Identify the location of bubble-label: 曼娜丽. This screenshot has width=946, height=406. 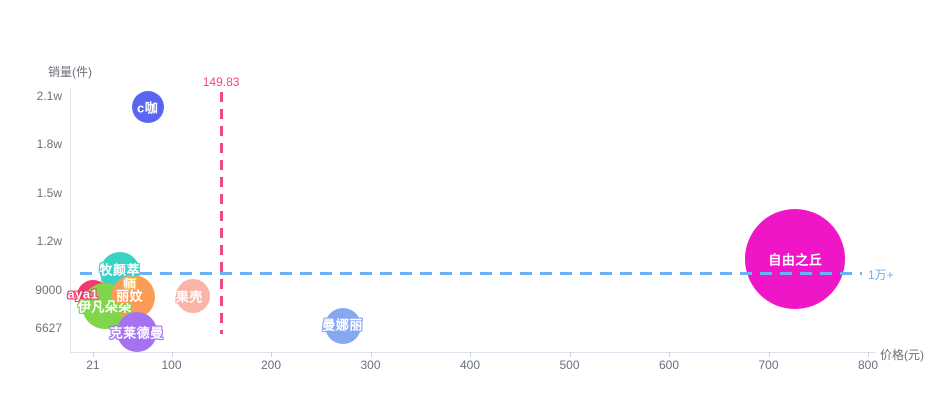
(342, 325).